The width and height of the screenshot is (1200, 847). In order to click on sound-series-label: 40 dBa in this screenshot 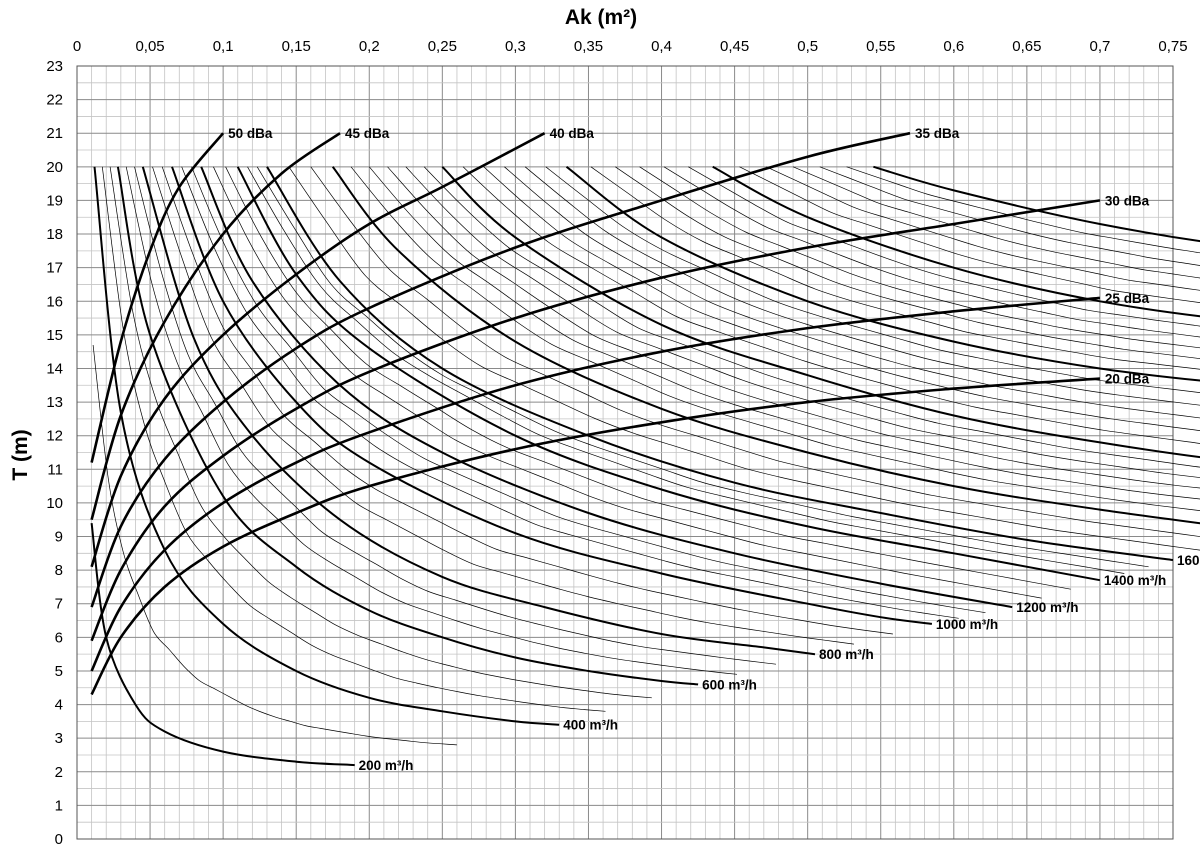, I will do `click(572, 133)`.